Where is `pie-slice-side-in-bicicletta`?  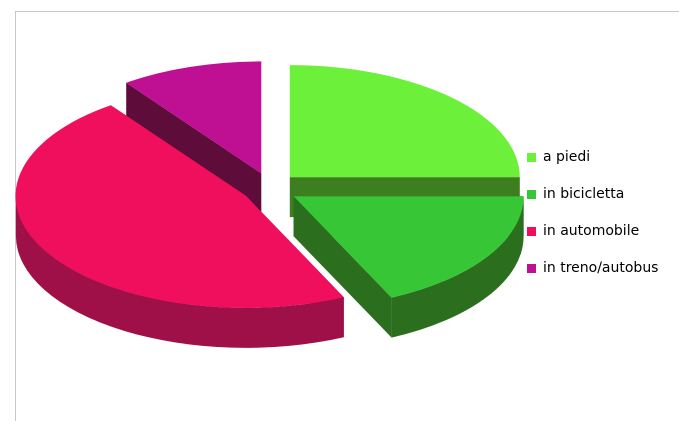
pie-slice-side-in-bicicletta is located at coordinates (457, 267).